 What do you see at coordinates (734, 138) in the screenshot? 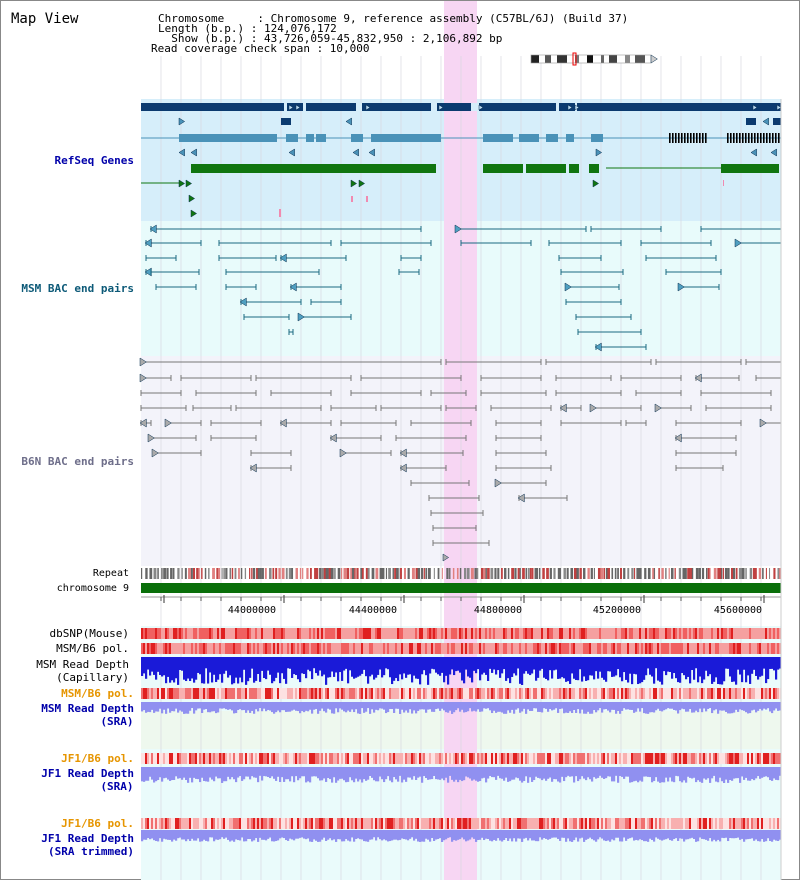
I see `gene-exon` at bounding box center [734, 138].